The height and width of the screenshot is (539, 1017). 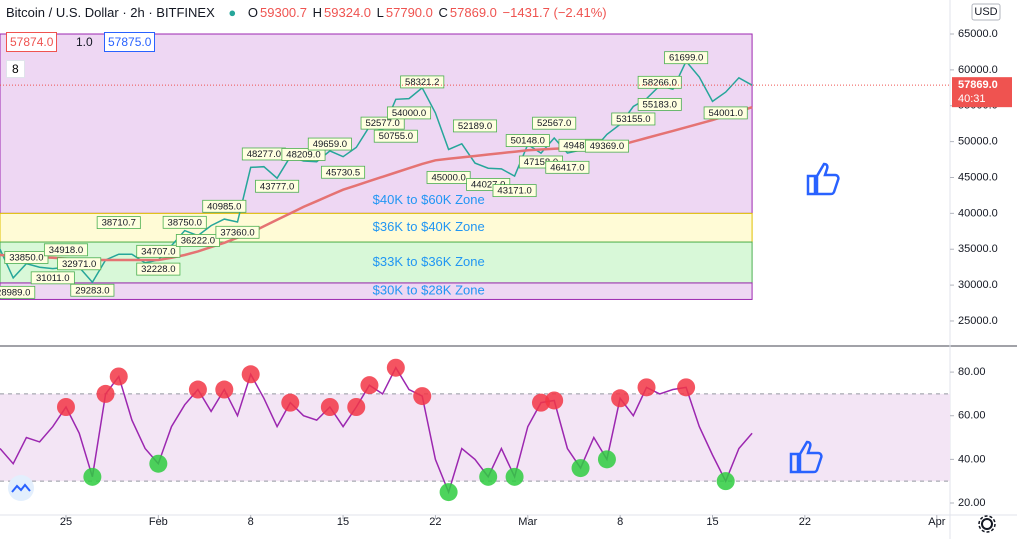 I want to click on pivot-label: 49369.0, so click(x=607, y=146).